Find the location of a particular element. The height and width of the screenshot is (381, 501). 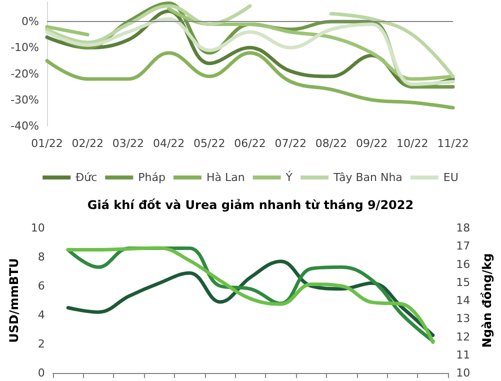

y-tick-label: 10 is located at coordinates (37, 228).